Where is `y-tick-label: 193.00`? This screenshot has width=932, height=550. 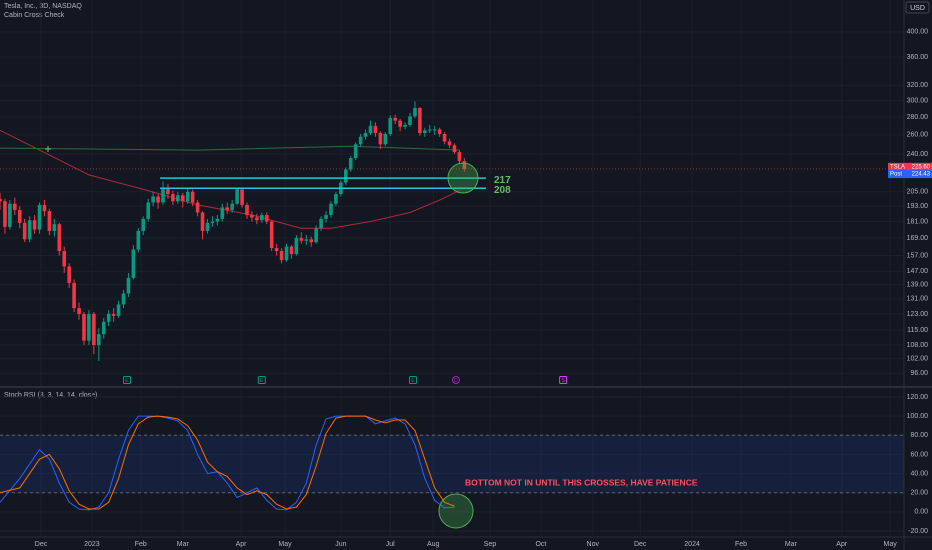
y-tick-label: 193.00 is located at coordinates (918, 206).